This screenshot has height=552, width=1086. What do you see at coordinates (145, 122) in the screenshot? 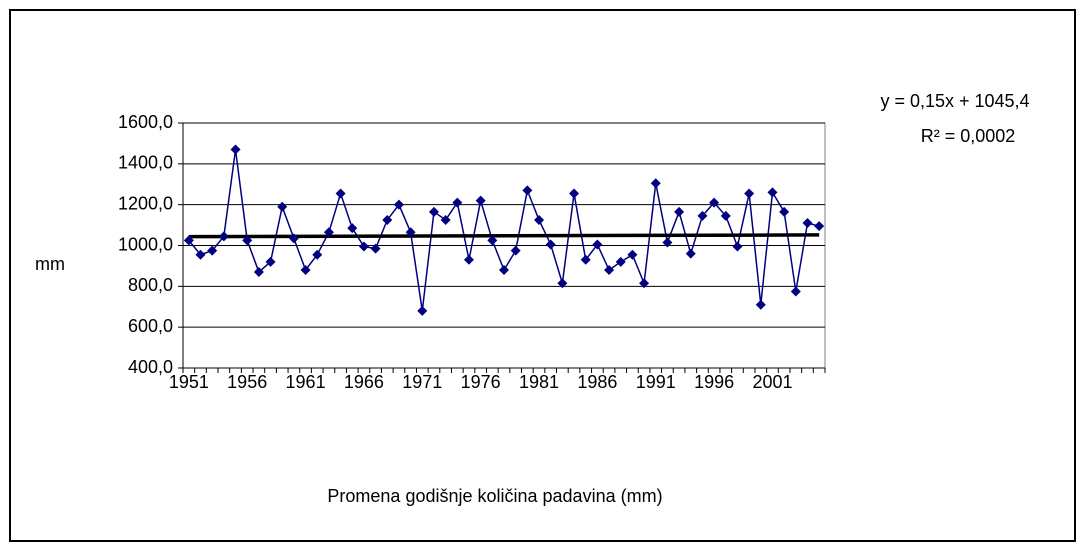
I see `y-tick-label: 1600,0` at bounding box center [145, 122].